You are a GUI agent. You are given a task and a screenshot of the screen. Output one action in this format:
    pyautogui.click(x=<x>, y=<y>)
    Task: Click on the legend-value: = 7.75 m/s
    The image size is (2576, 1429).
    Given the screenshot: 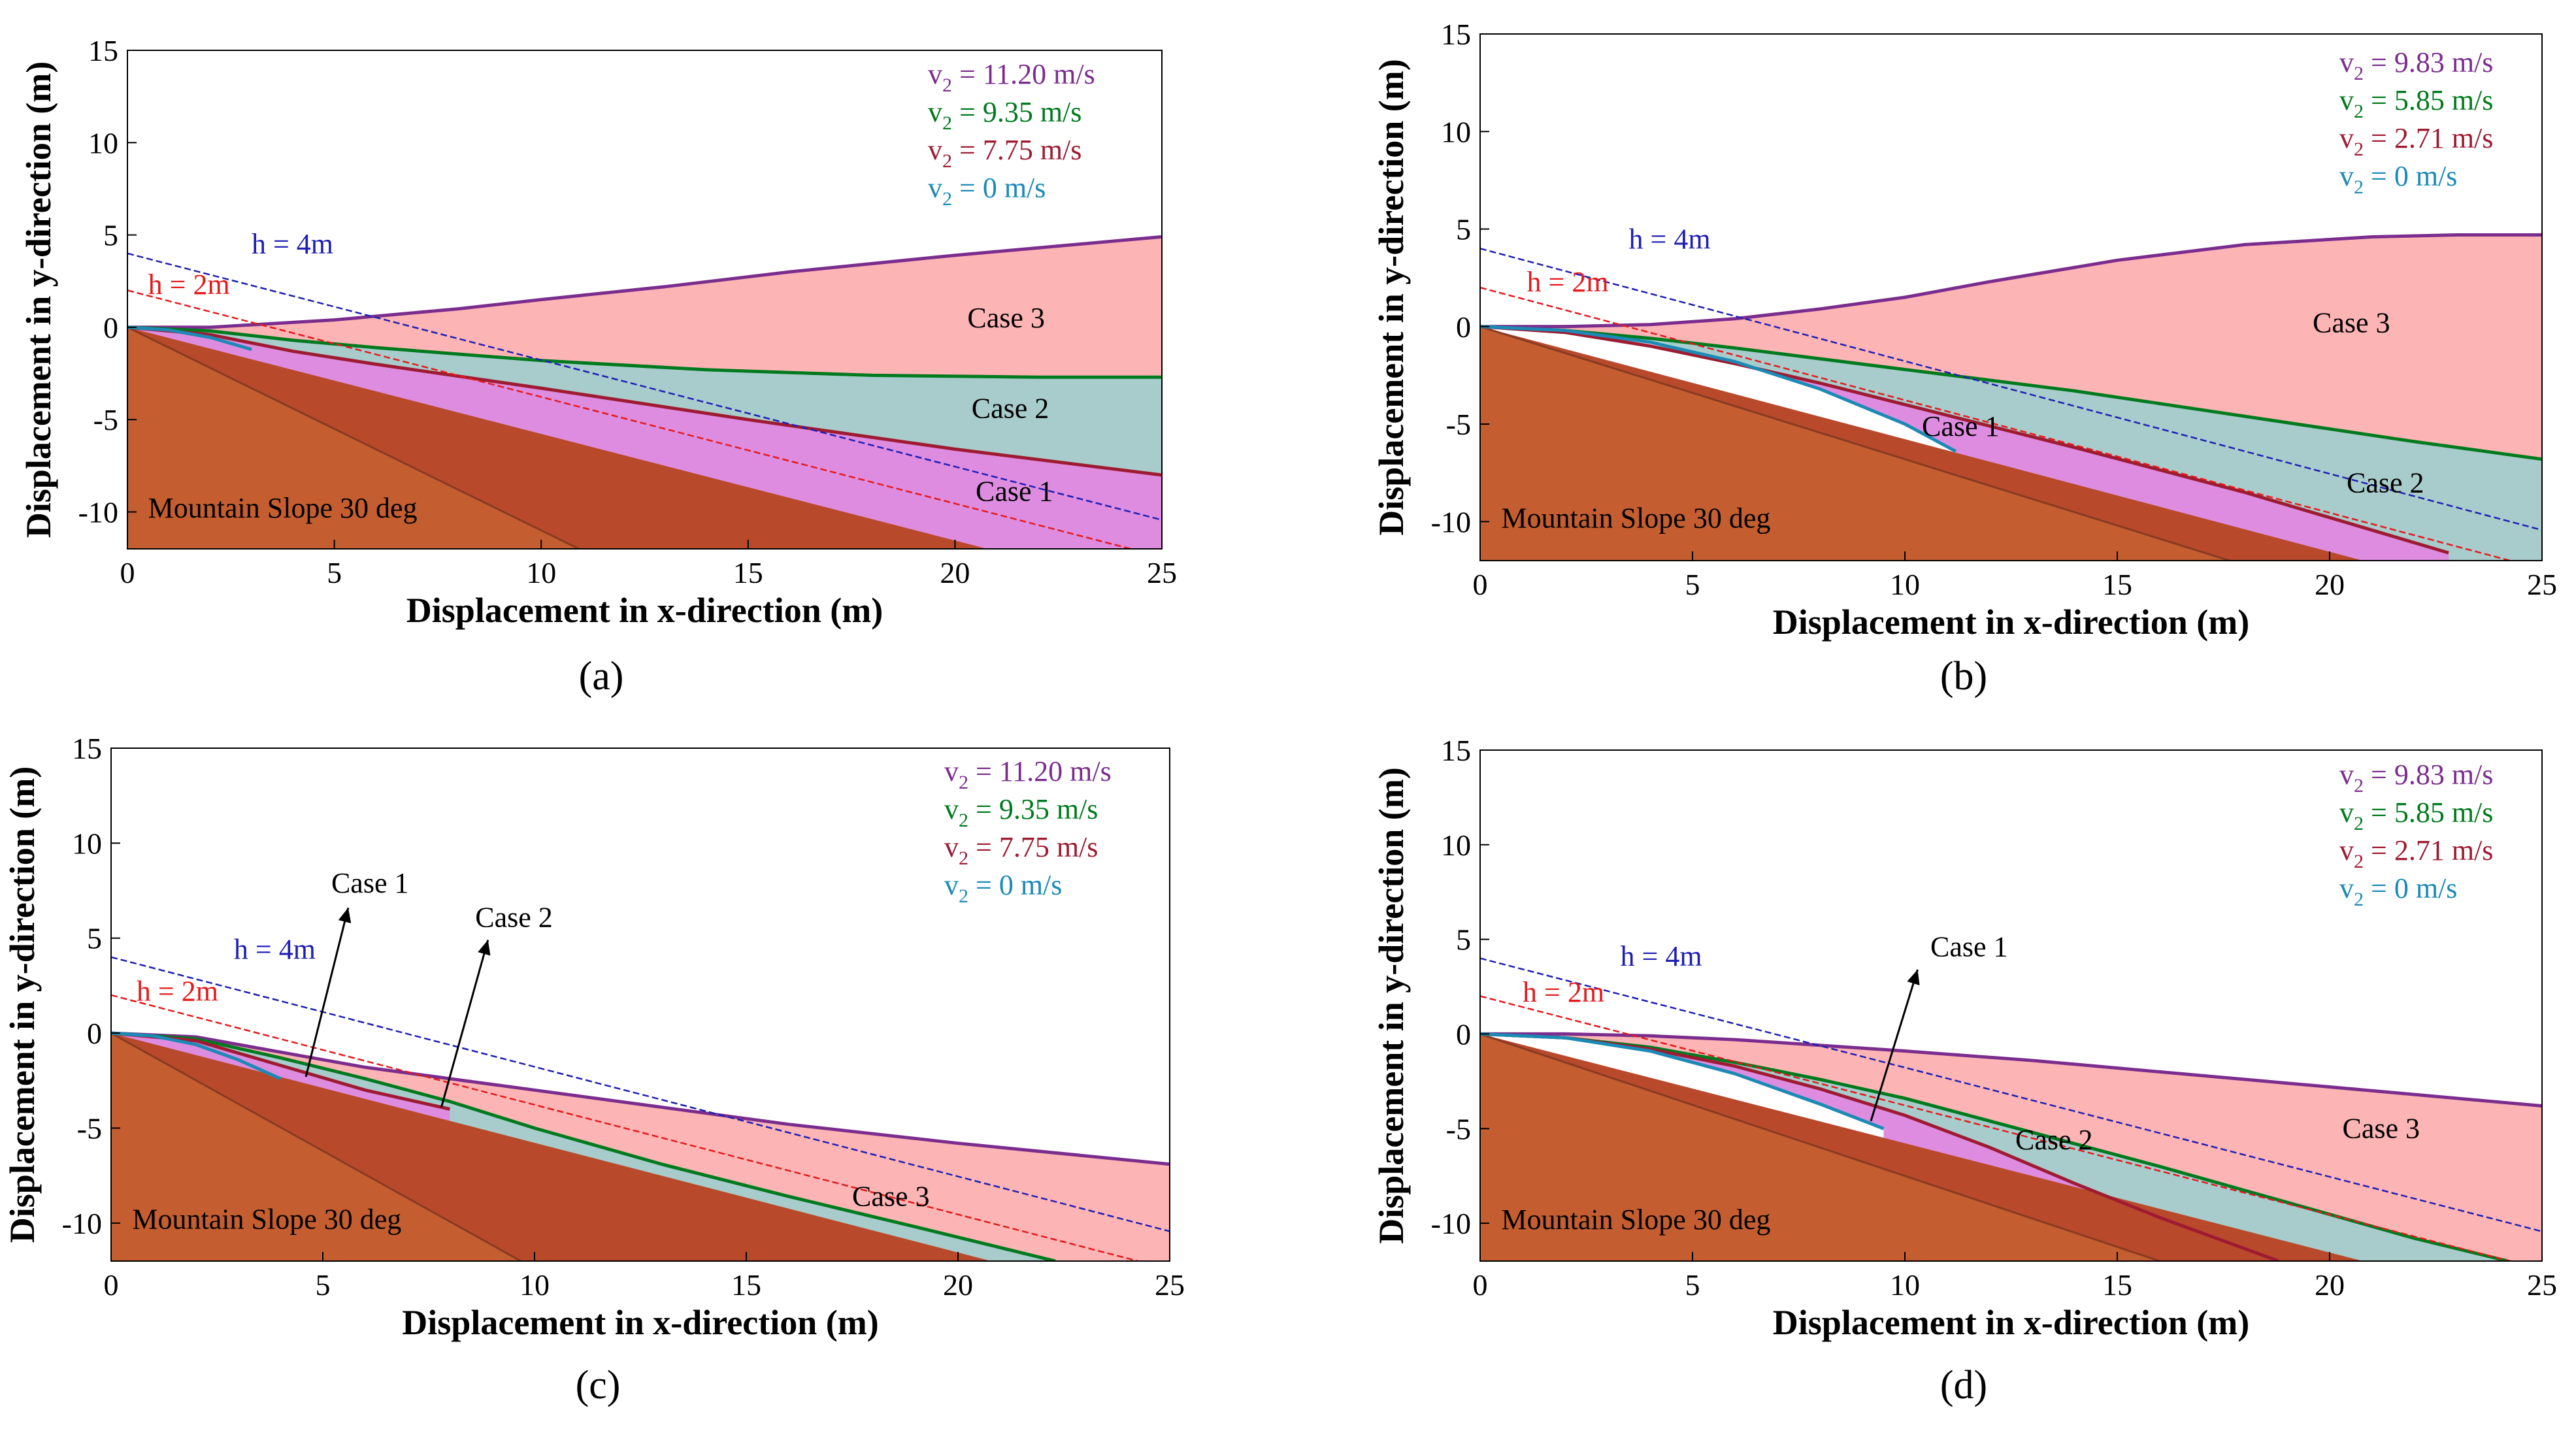 What is the action you would take?
    pyautogui.click(x=1033, y=847)
    